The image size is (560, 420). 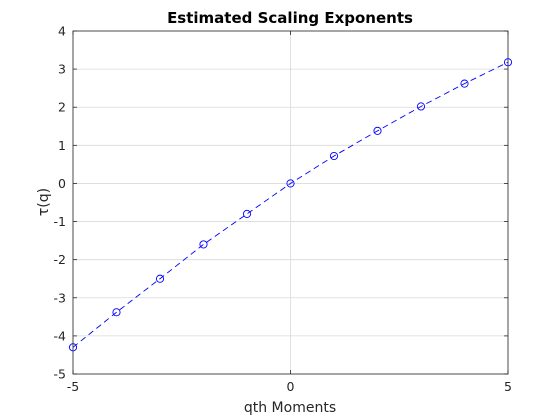 What do you see at coordinates (60, 221) in the screenshot?
I see `y-tick-label: -1` at bounding box center [60, 221].